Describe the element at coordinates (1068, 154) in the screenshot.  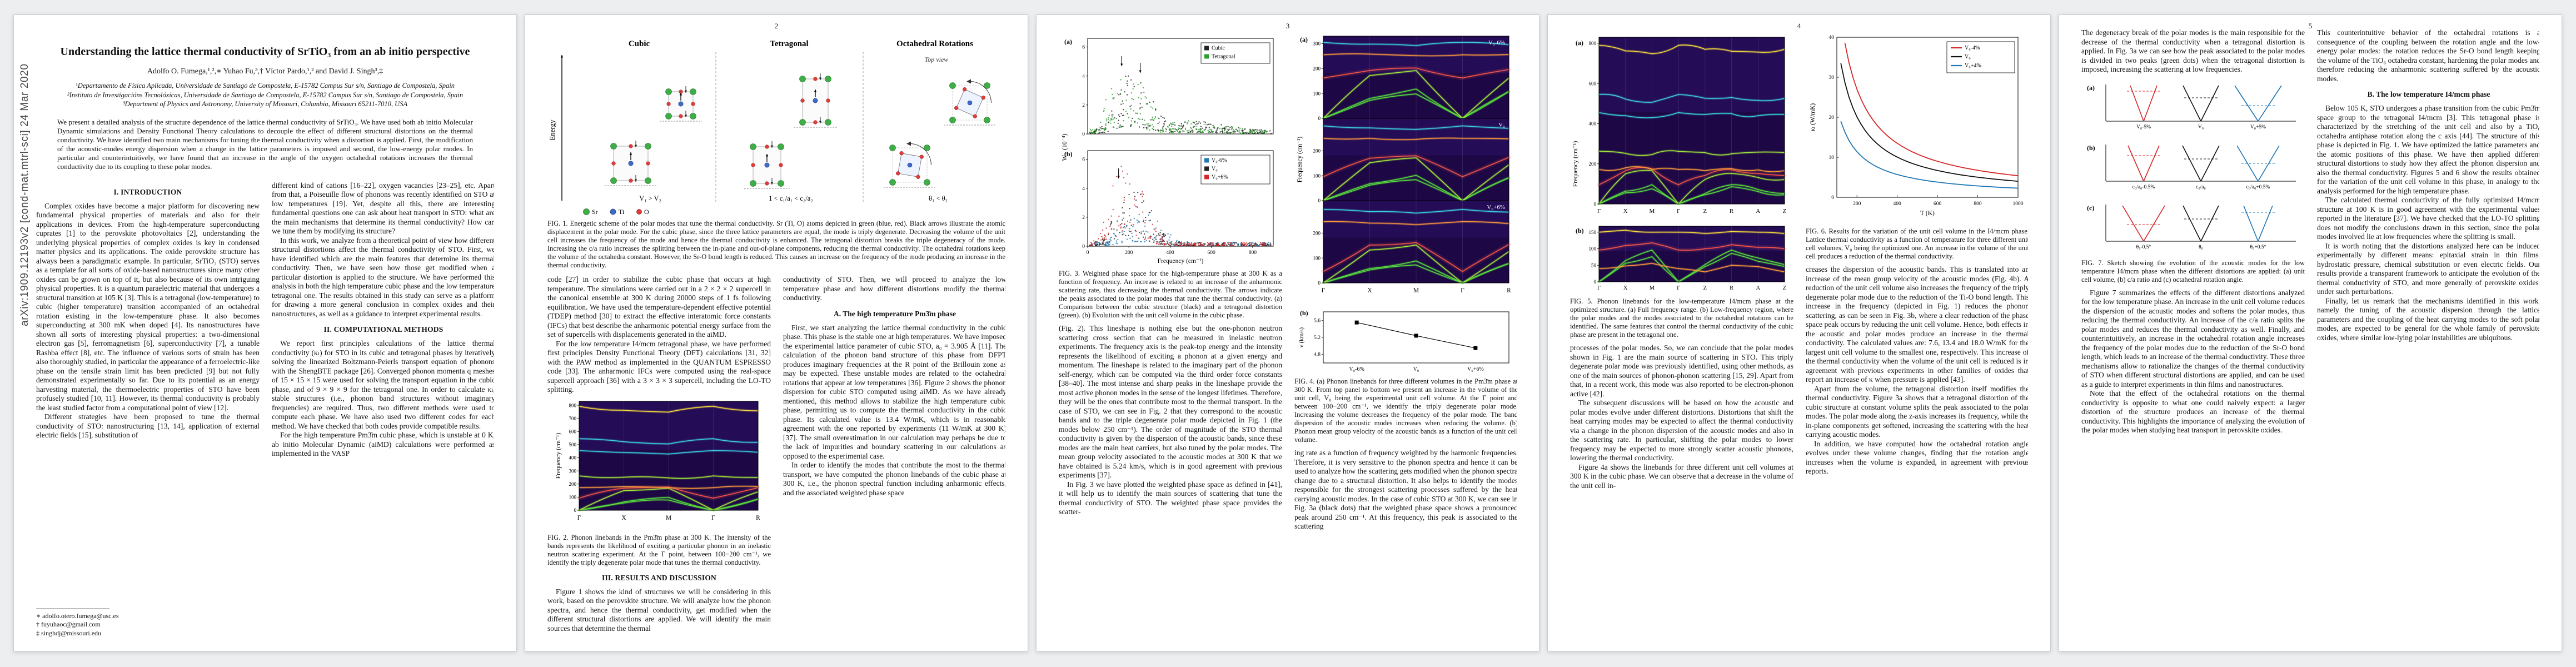
I see `figure-label: (b)` at that location.